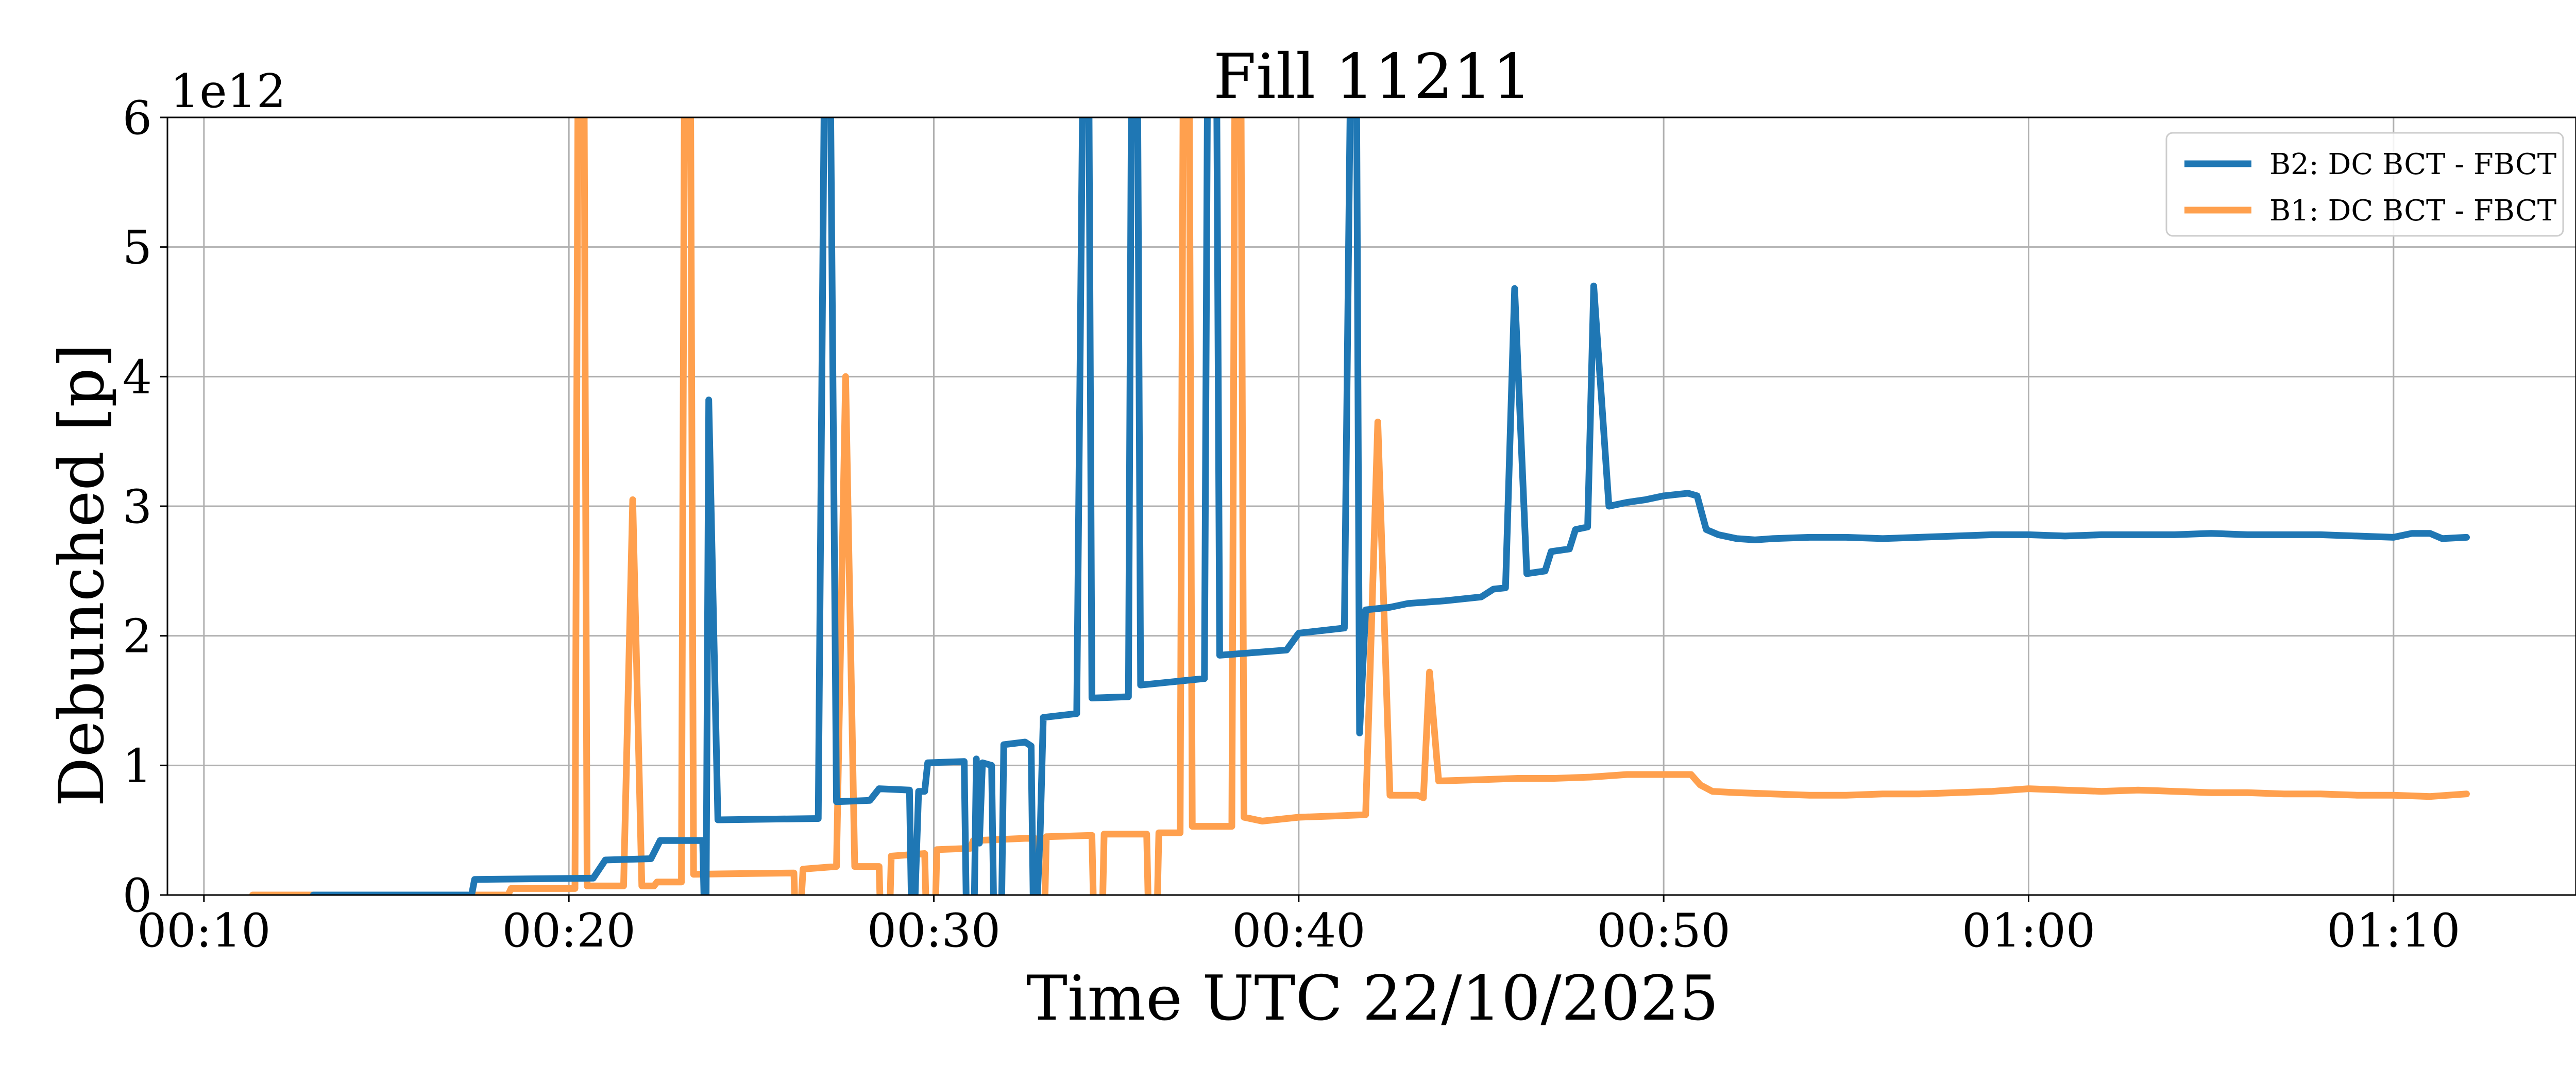 The width and height of the screenshot is (2576, 1084). Describe the element at coordinates (1372, 999) in the screenshot. I see `x-axis-label: Time UTC 22/10/2025` at that location.